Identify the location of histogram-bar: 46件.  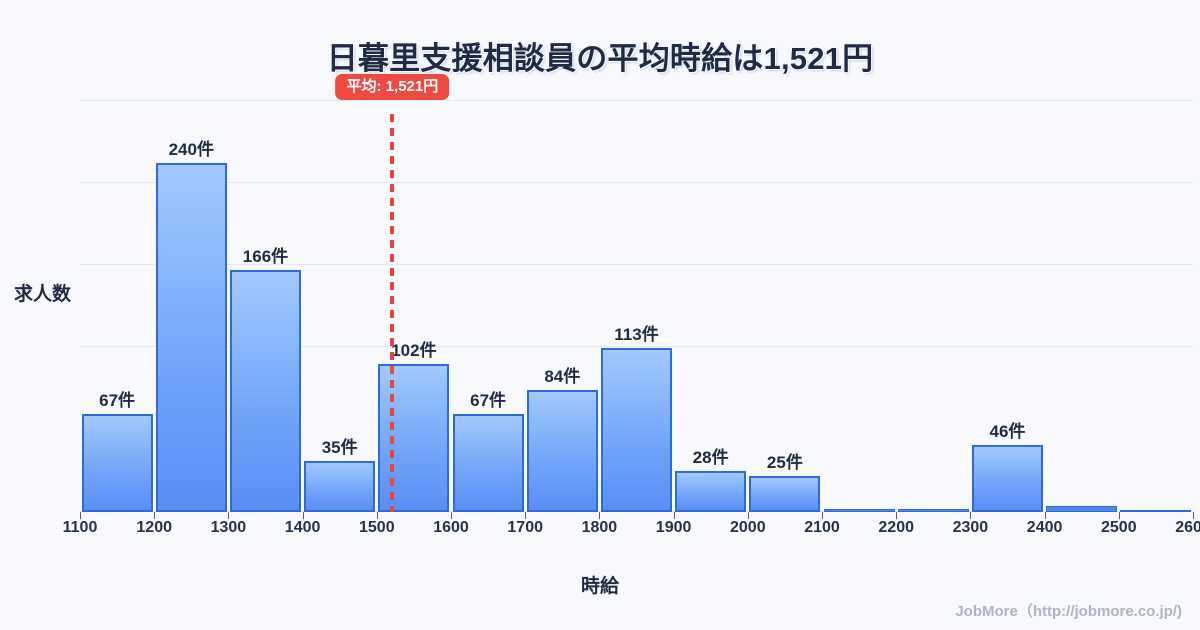
(1007, 467).